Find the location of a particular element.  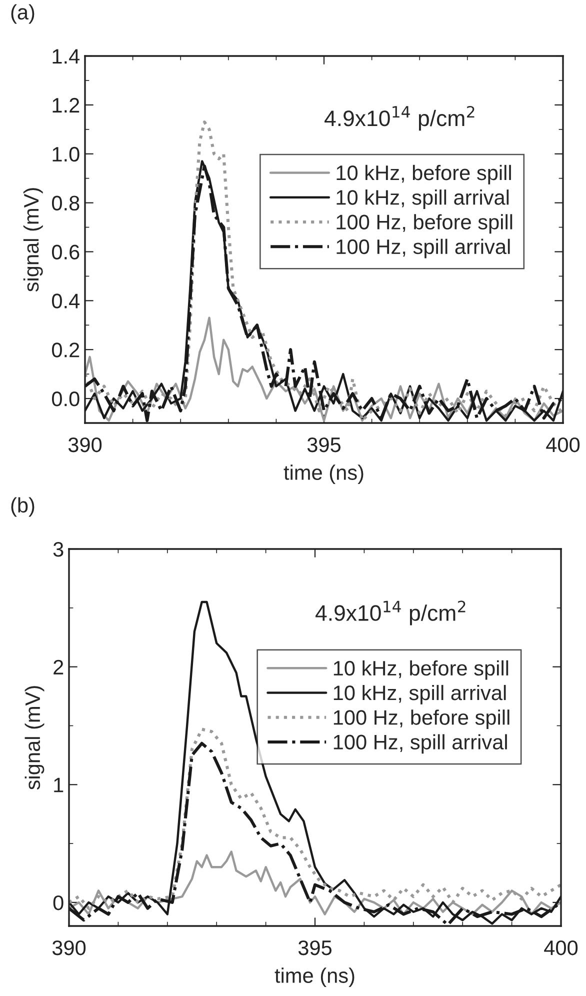

y-tick-label: 3 is located at coordinates (58, 549).